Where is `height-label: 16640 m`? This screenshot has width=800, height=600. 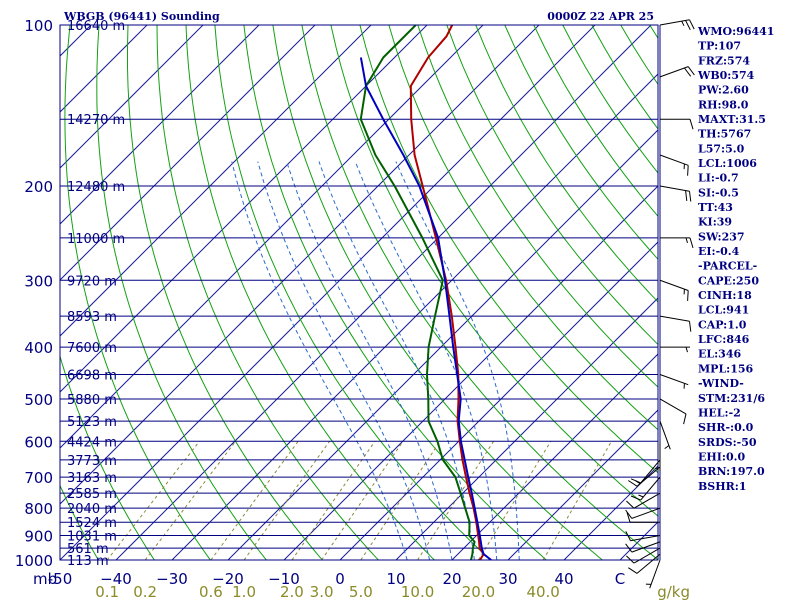
height-label: 16640 m is located at coordinates (96, 26).